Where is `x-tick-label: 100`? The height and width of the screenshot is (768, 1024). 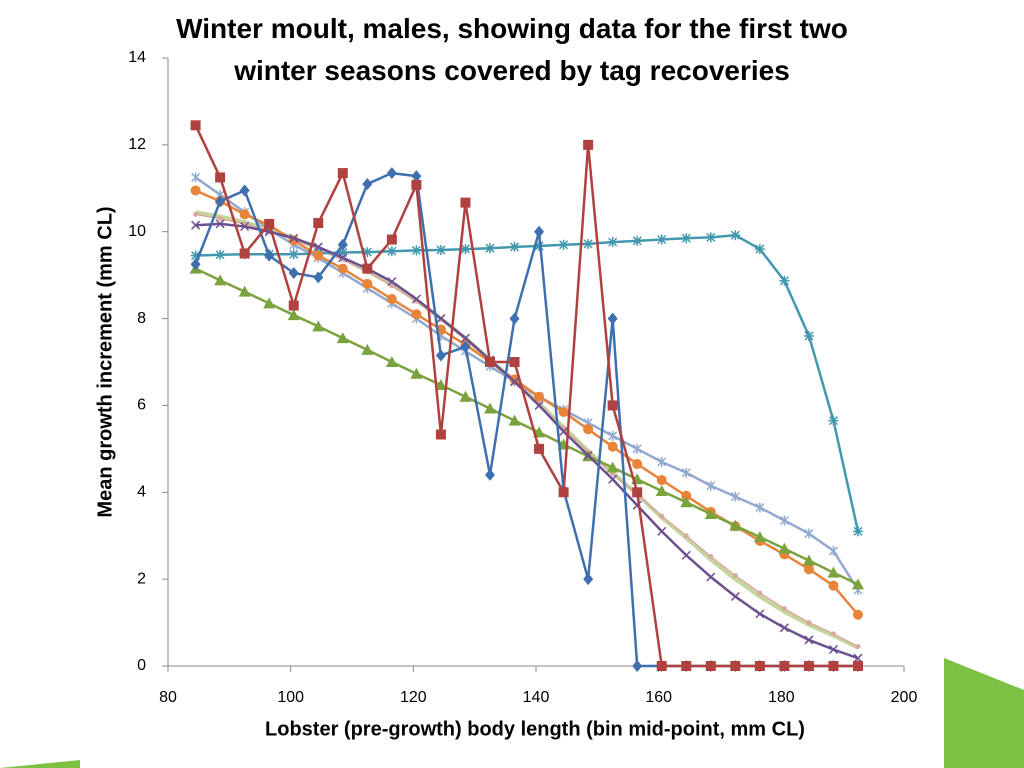
x-tick-label: 100 is located at coordinates (290, 697).